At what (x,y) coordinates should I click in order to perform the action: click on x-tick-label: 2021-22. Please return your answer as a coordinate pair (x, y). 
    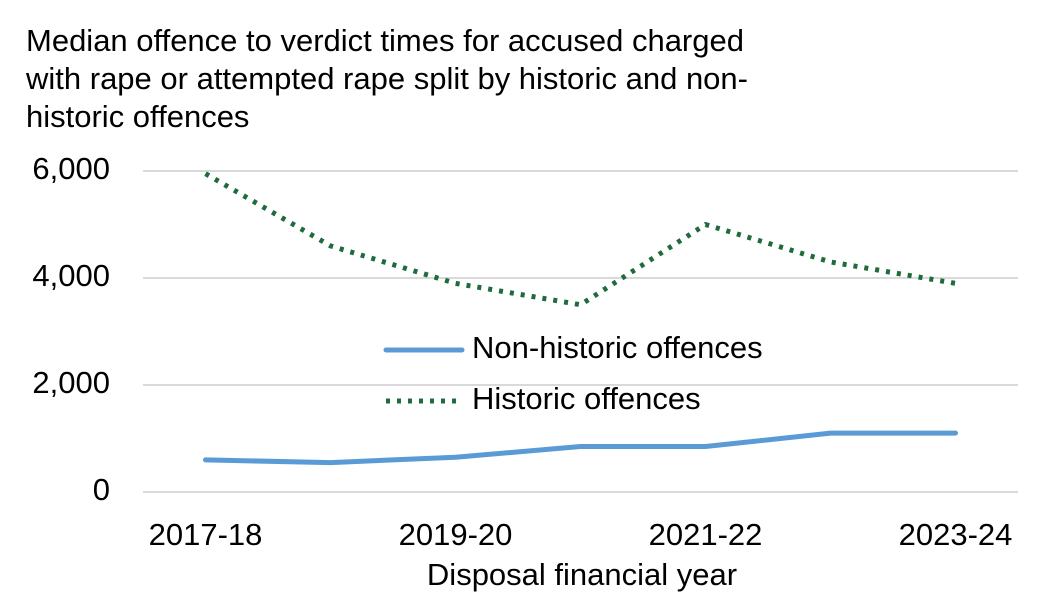
    Looking at the image, I should click on (706, 534).